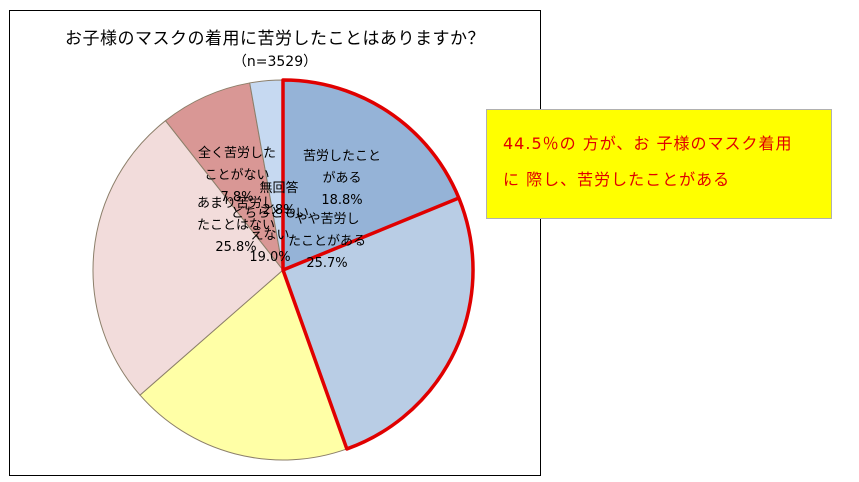 This screenshot has width=859, height=482. Describe the element at coordinates (648, 143) in the screenshot. I see `callout-line-1: 44.5％の 方が、お 子様のマスク着用` at that location.